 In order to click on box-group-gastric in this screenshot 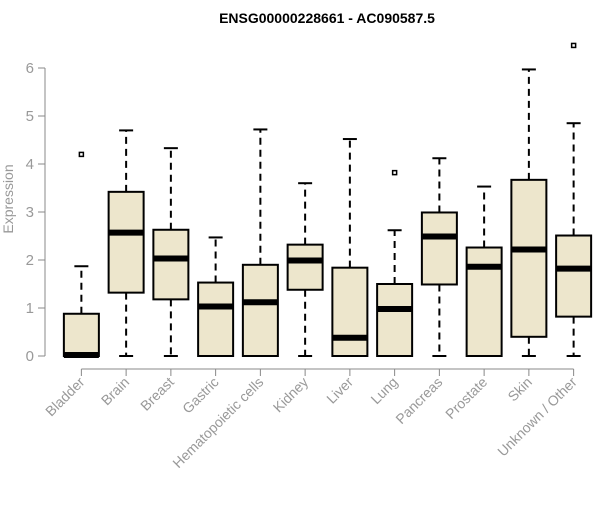, I will do `click(216, 296)`.